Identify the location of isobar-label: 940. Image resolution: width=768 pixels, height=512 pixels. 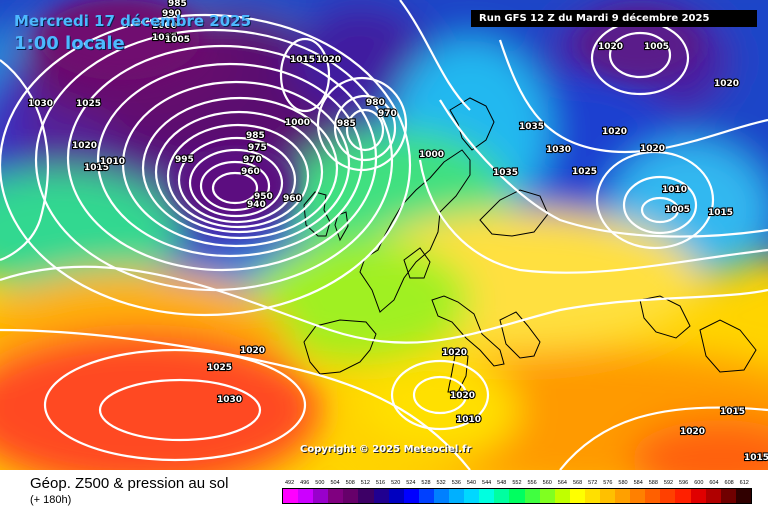
(256, 205).